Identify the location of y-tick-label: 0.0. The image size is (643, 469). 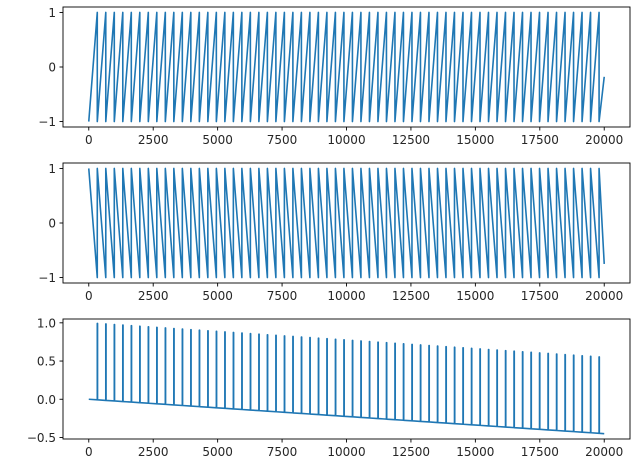
(46, 400).